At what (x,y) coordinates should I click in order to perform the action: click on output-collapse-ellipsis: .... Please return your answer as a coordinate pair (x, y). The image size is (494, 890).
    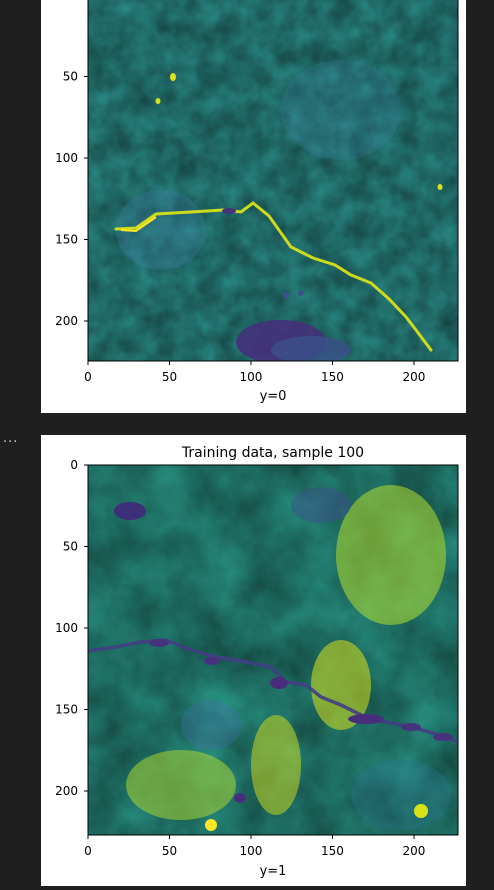
    Looking at the image, I should click on (11, 438).